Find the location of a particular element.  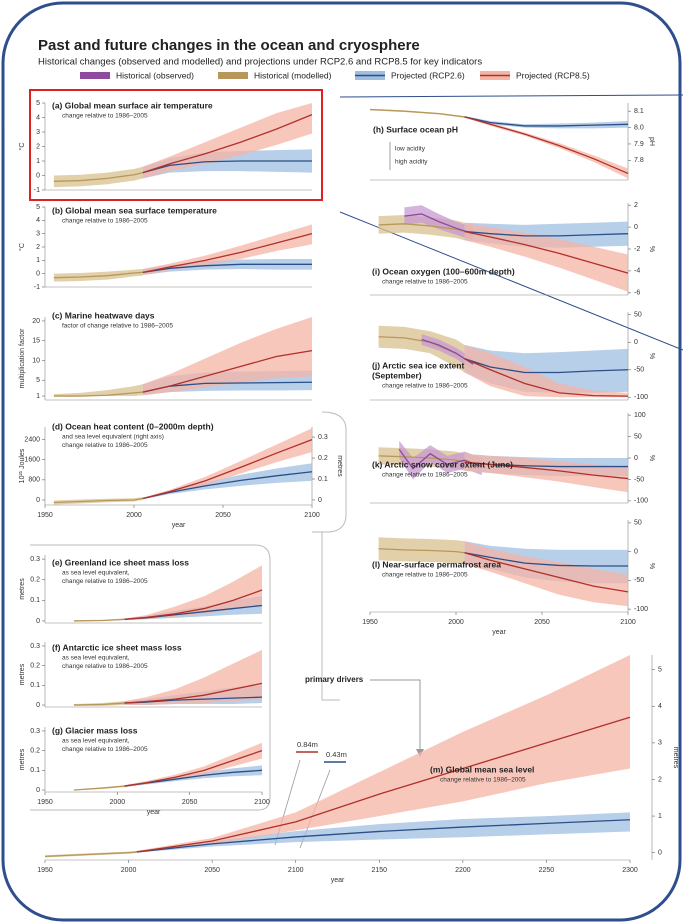

y-tick-label: 4 is located at coordinates (38, 117).